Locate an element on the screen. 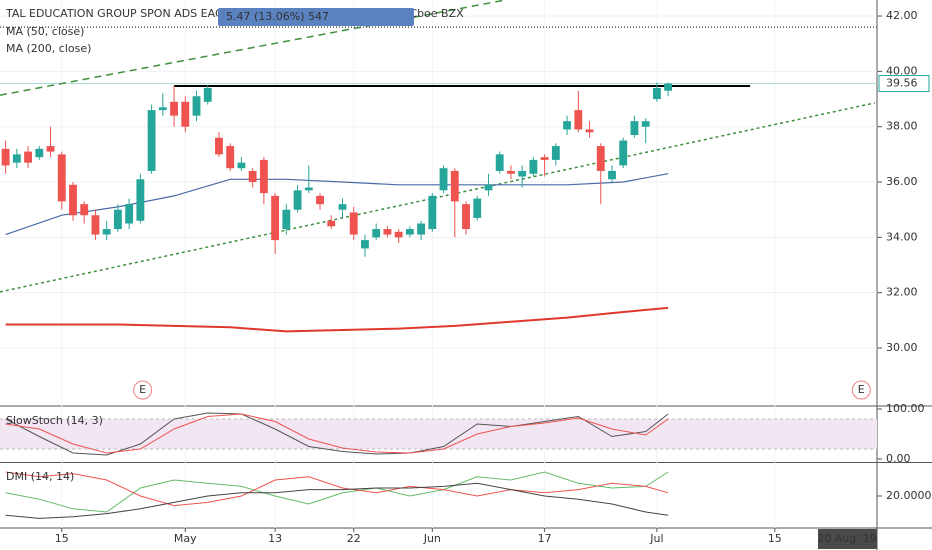 This screenshot has height=550, width=932. last-price-box is located at coordinates (904, 84).